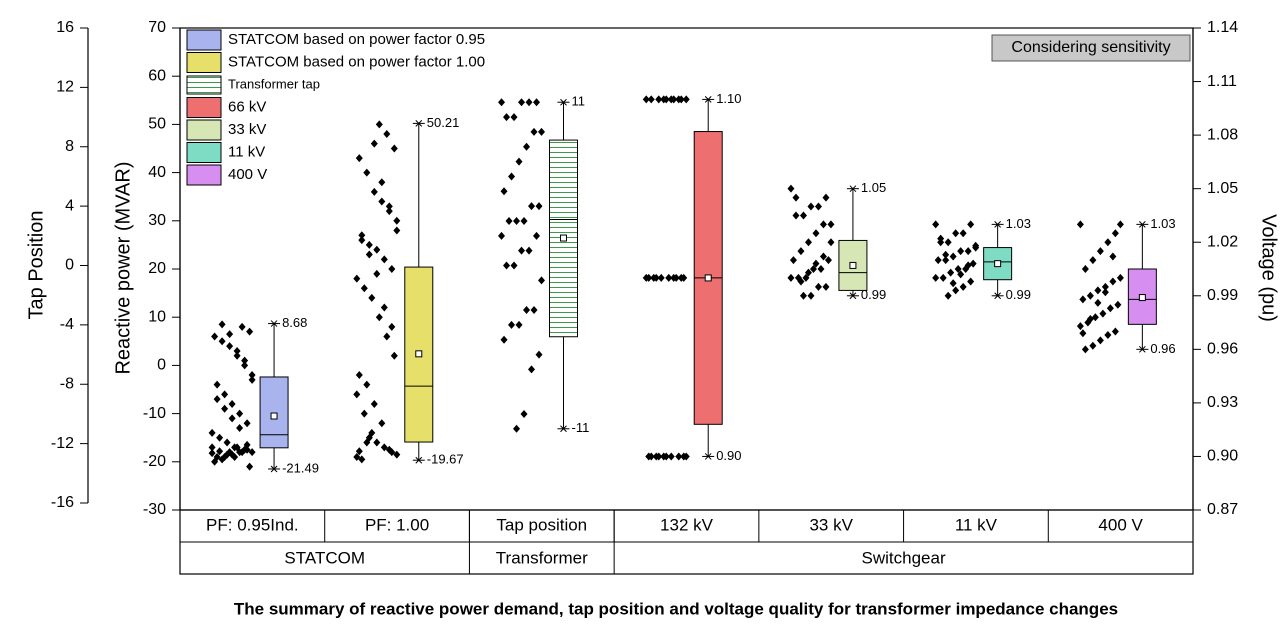  I want to click on y-tick-label: 50, so click(157, 124).